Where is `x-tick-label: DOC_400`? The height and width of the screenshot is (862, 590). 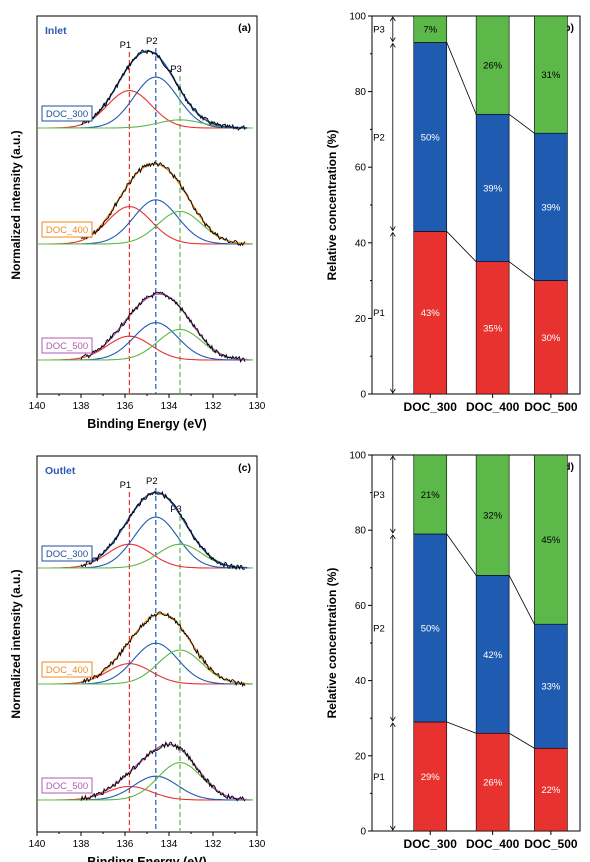 x-tick-label: DOC_400 is located at coordinates (493, 844).